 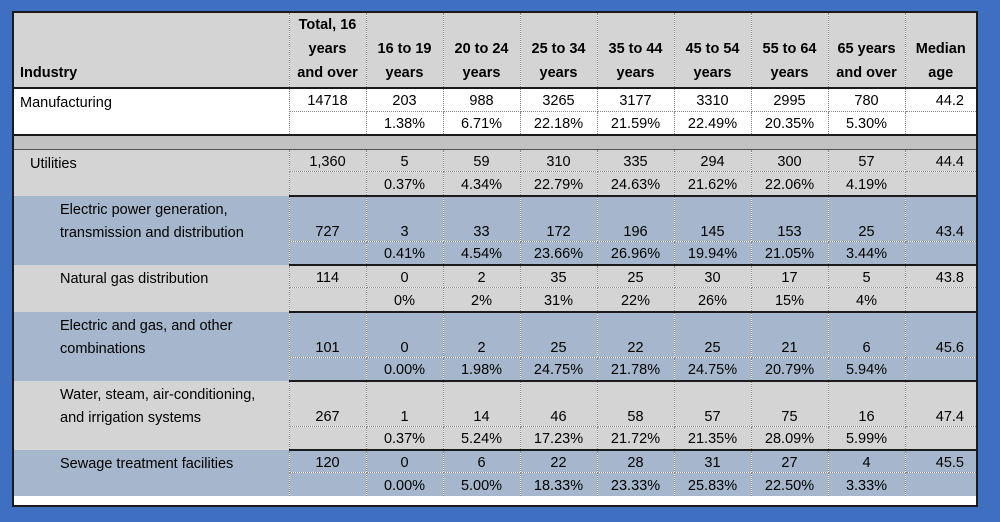 What do you see at coordinates (328, 276) in the screenshot?
I see `cell-total: 114` at bounding box center [328, 276].